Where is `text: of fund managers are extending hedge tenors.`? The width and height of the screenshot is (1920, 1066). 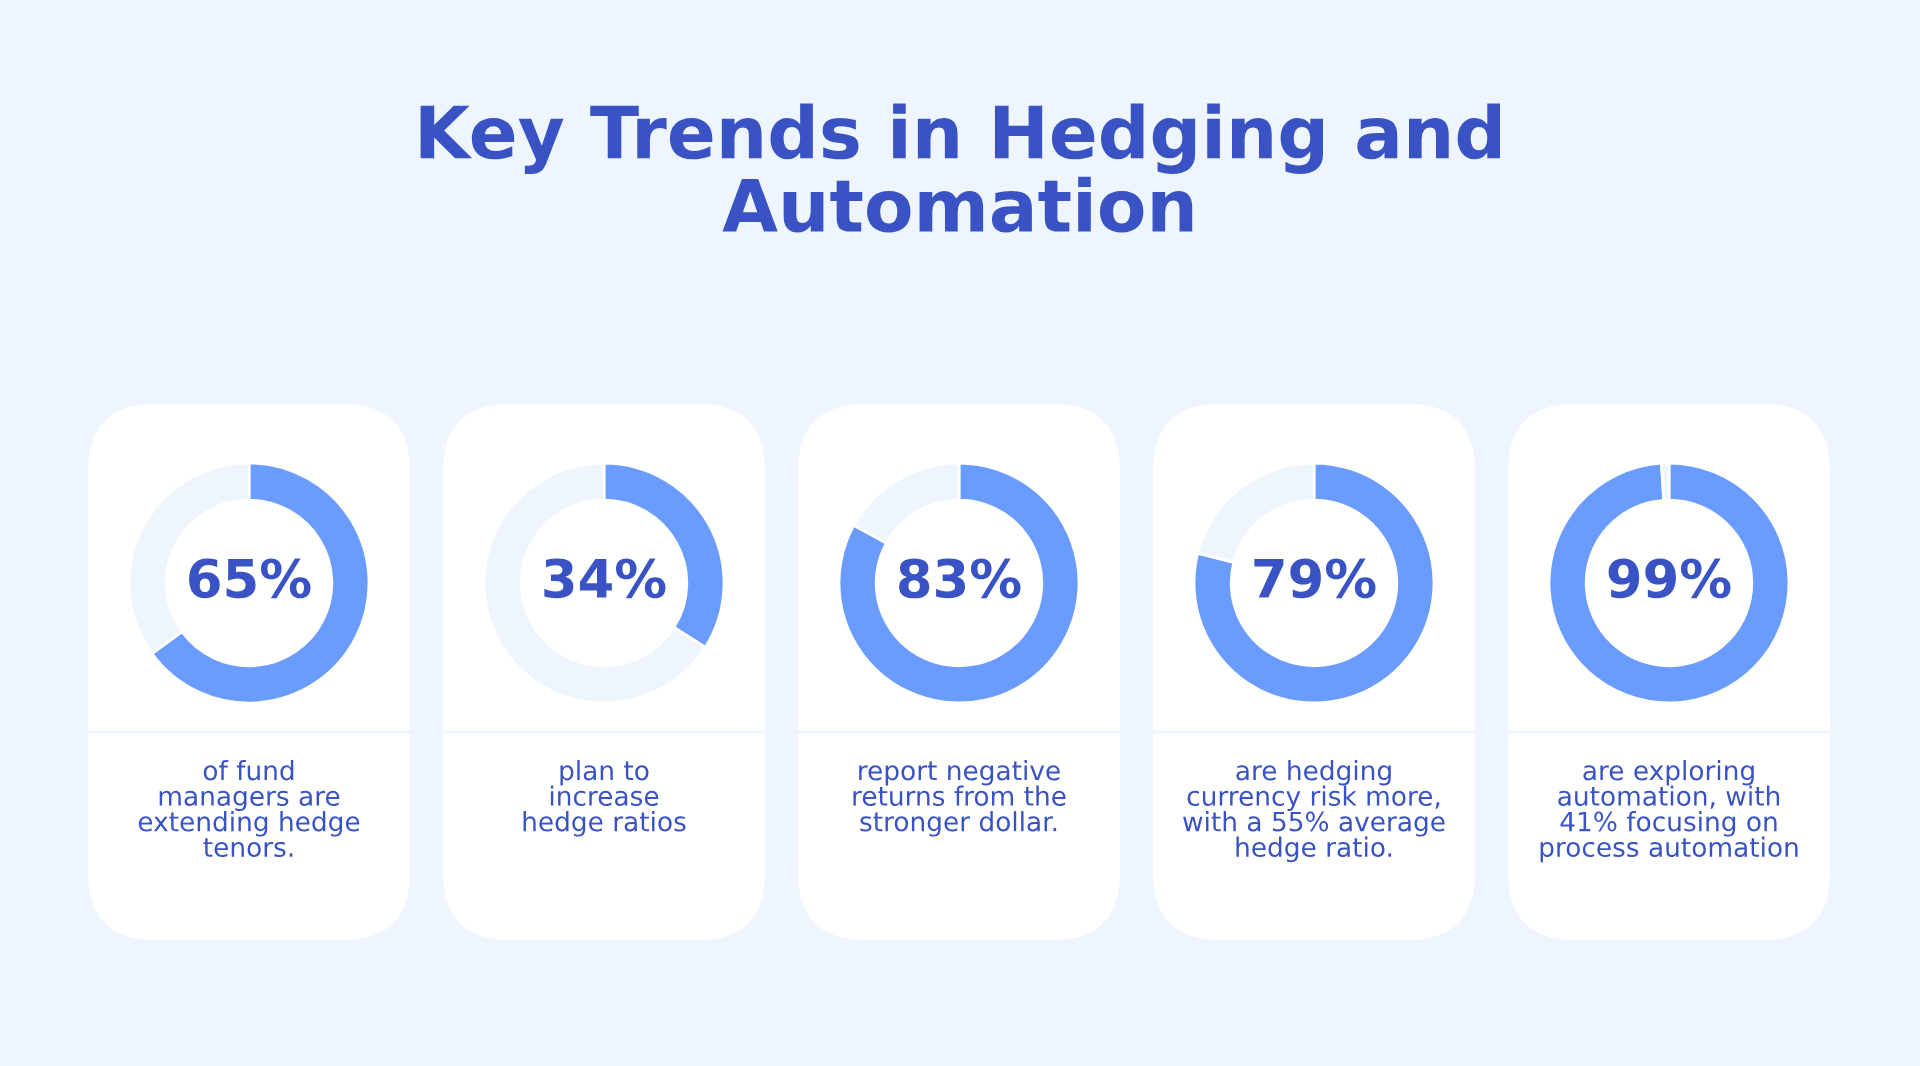
text: of fund managers are extending hedge tenors. is located at coordinates (249, 809).